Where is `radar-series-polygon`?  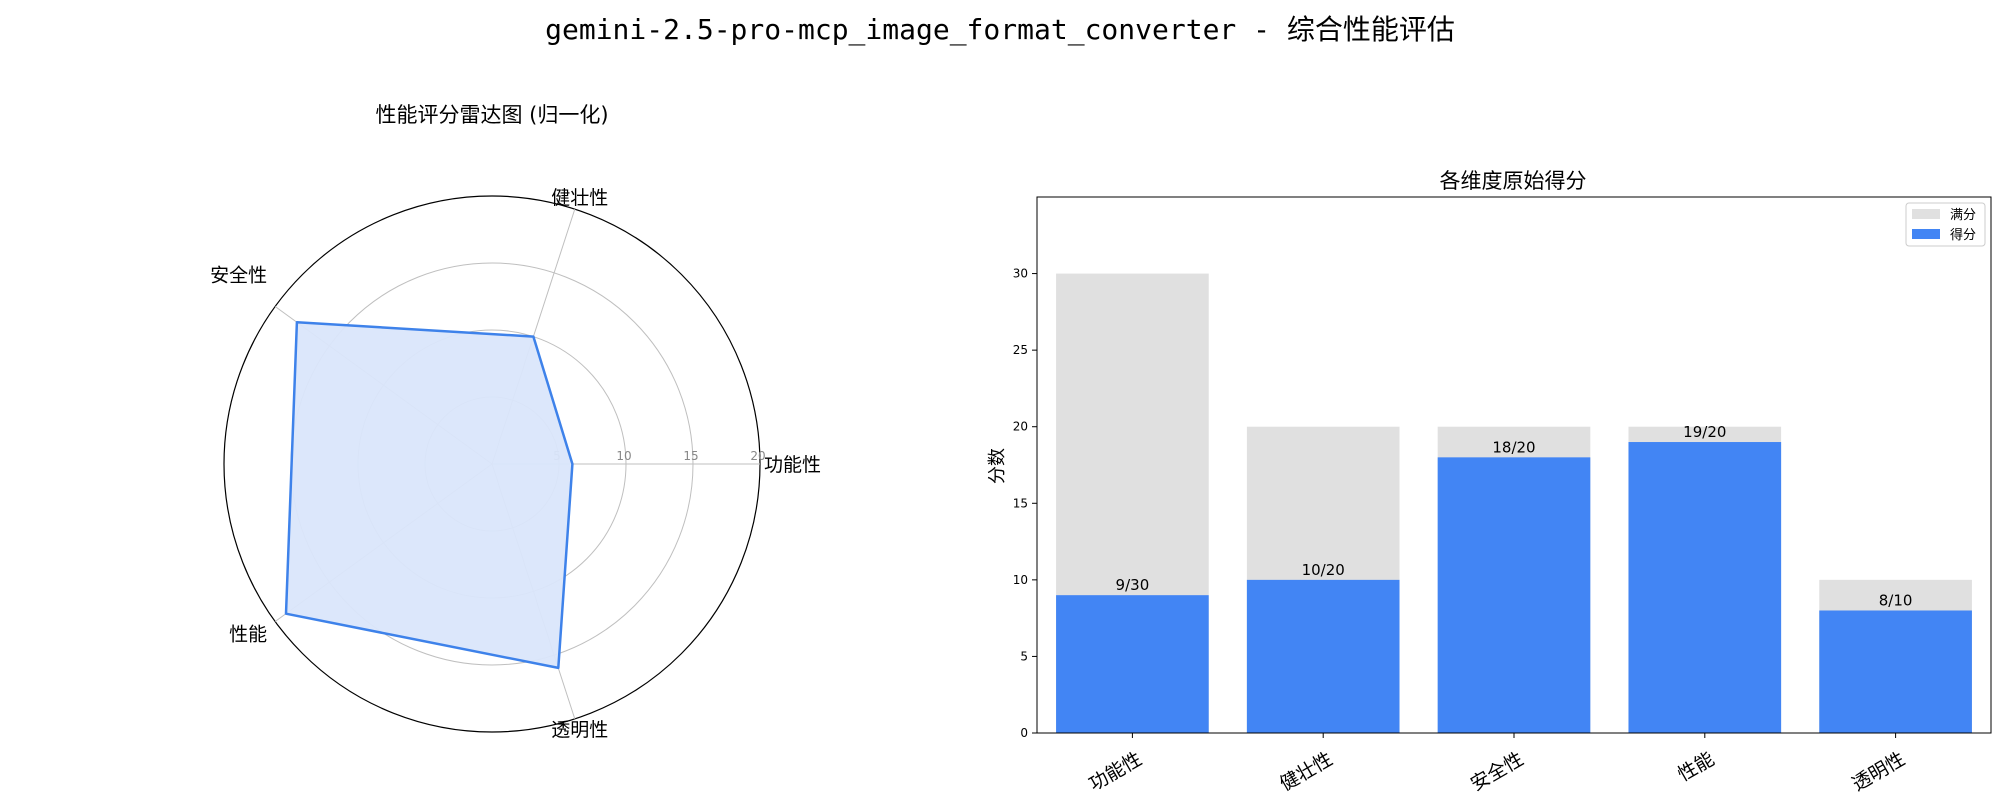
radar-series-polygon is located at coordinates (429, 495).